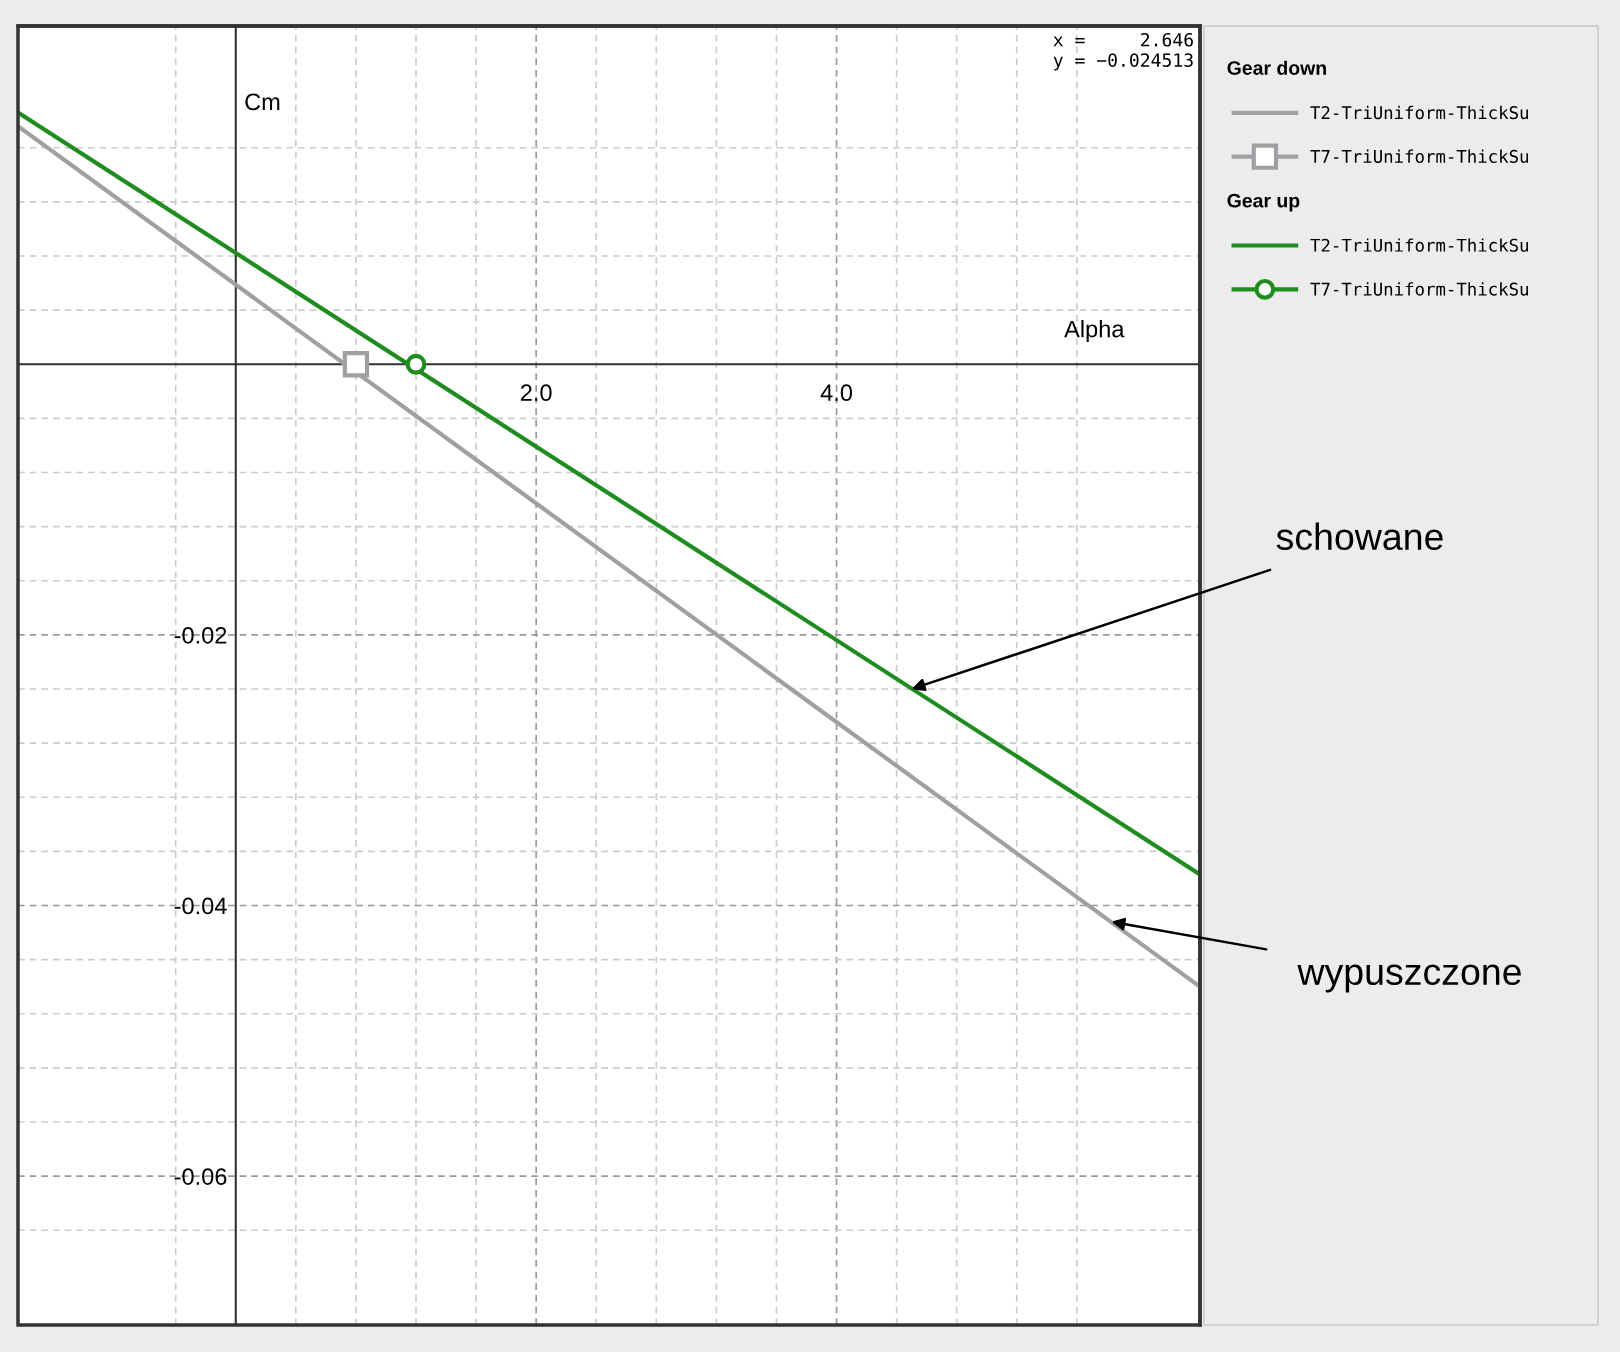 The image size is (1620, 1352). Describe the element at coordinates (262, 102) in the screenshot. I see `y-axis-title: Cm` at that location.